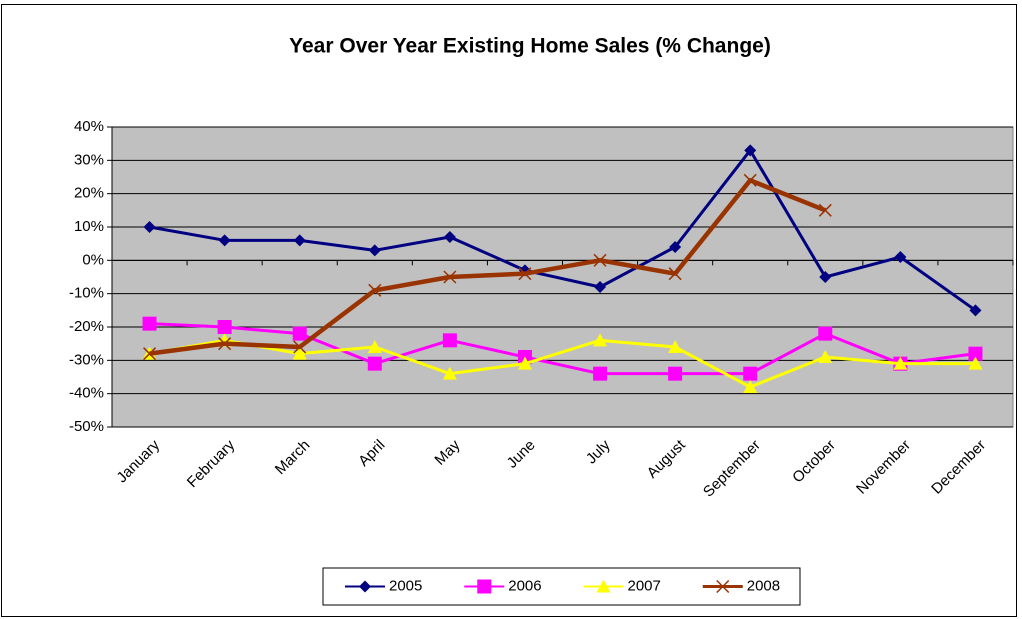  Describe the element at coordinates (86, 426) in the screenshot. I see `y-tick-label: -50%` at that location.